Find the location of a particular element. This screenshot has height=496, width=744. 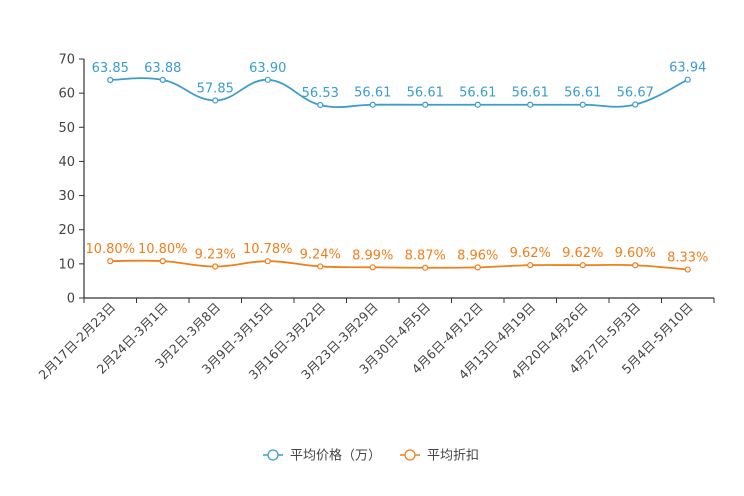

data-label: 63.88 is located at coordinates (162, 68).